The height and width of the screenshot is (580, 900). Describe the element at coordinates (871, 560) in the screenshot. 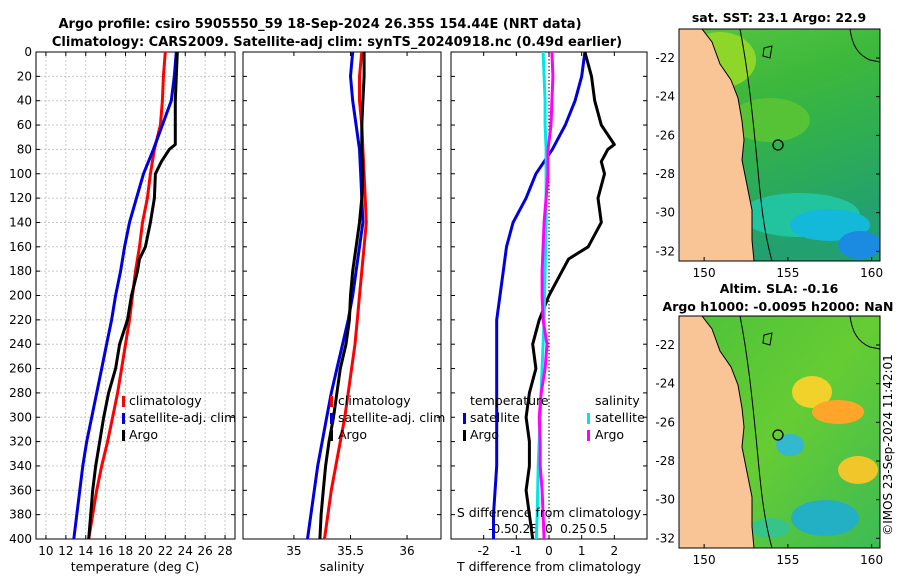

I see `map-lon-tick-label: 160` at that location.